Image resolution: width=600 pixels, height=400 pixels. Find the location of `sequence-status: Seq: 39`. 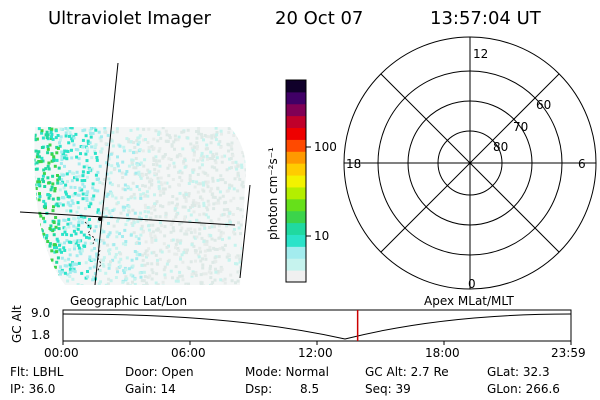

sequence-status: Seq: 39 is located at coordinates (388, 389).